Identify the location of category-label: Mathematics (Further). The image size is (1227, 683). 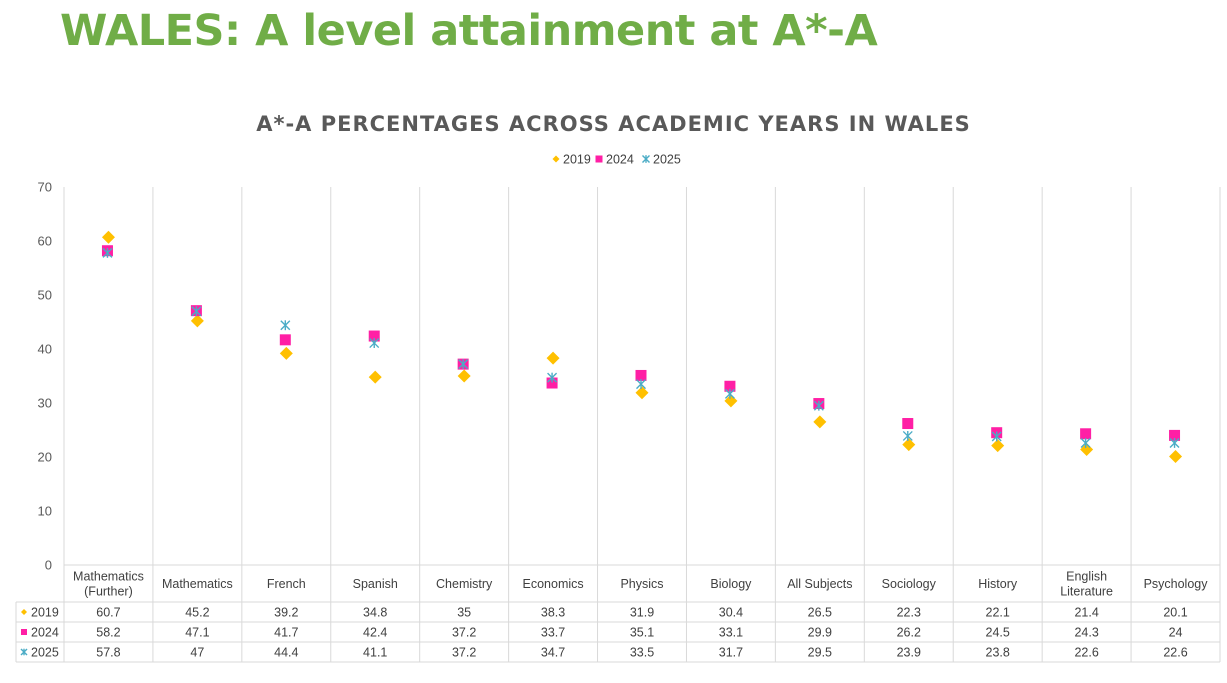
(108, 584).